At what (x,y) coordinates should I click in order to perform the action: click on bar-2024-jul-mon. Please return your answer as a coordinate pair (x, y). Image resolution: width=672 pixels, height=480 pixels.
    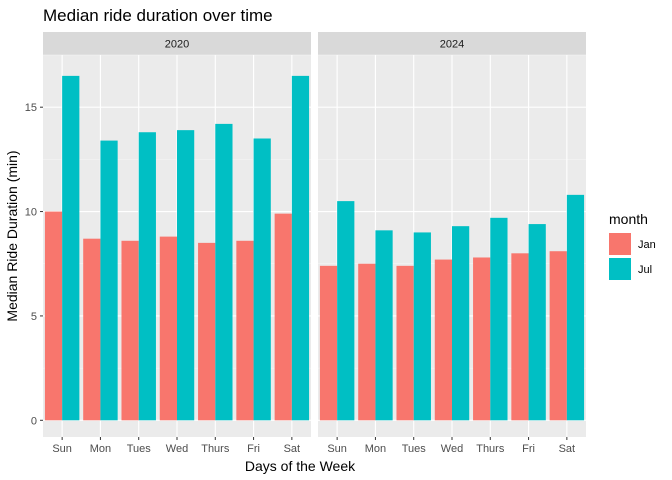
    Looking at the image, I should click on (384, 325).